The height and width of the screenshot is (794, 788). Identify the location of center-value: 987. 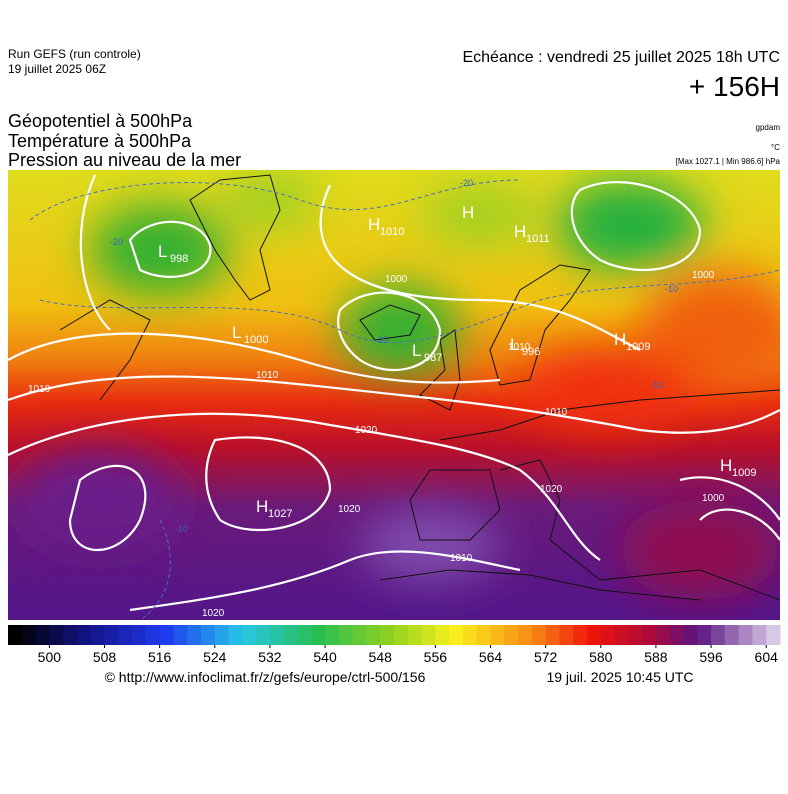
(433, 358).